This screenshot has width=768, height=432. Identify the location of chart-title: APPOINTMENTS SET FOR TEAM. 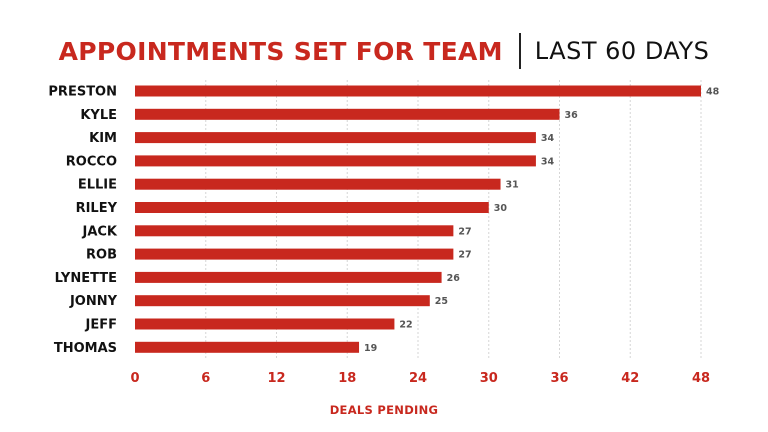
(280, 51).